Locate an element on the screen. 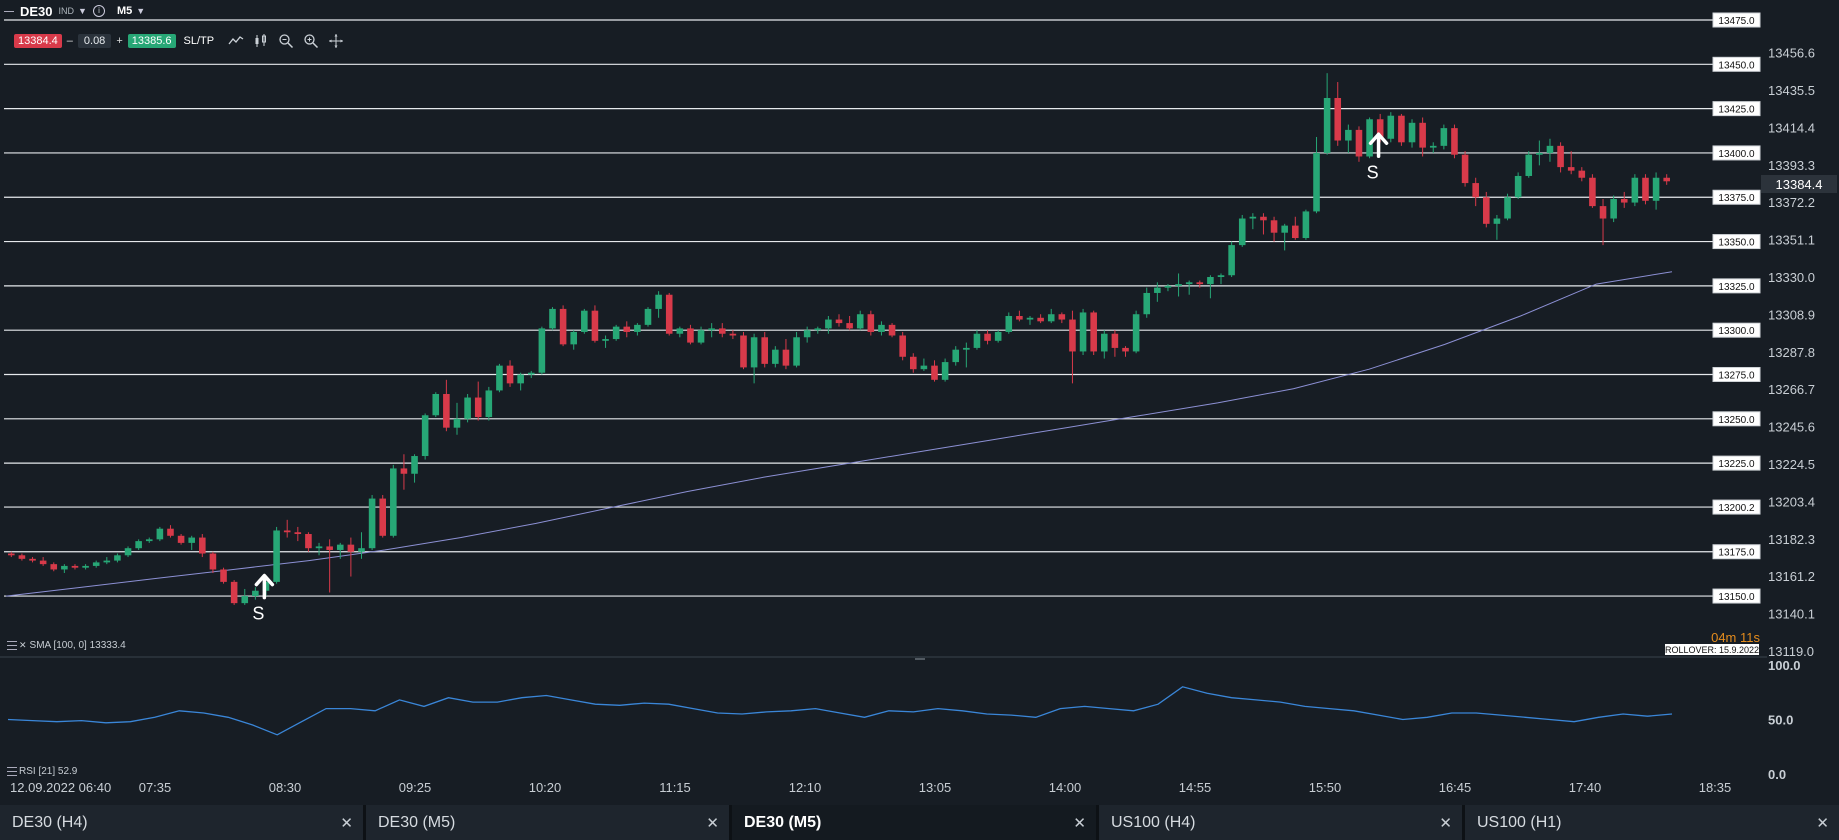  zoom-out-icon is located at coordinates (286, 41).